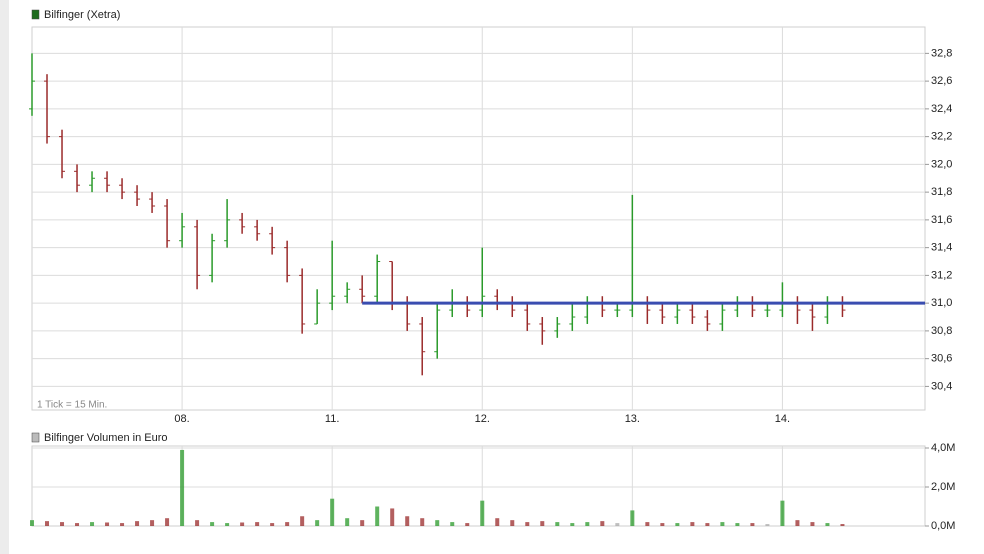 The image size is (984, 554). Describe the element at coordinates (35, 437) in the screenshot. I see `legend-swatch-volume` at that location.